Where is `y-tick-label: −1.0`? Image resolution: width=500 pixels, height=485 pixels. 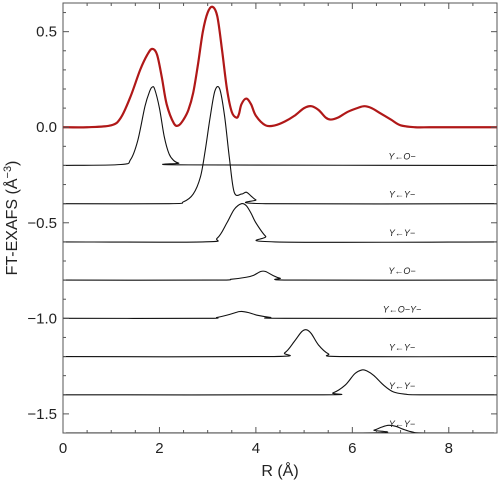
y-tick-label: −1.0 is located at coordinates (42, 318).